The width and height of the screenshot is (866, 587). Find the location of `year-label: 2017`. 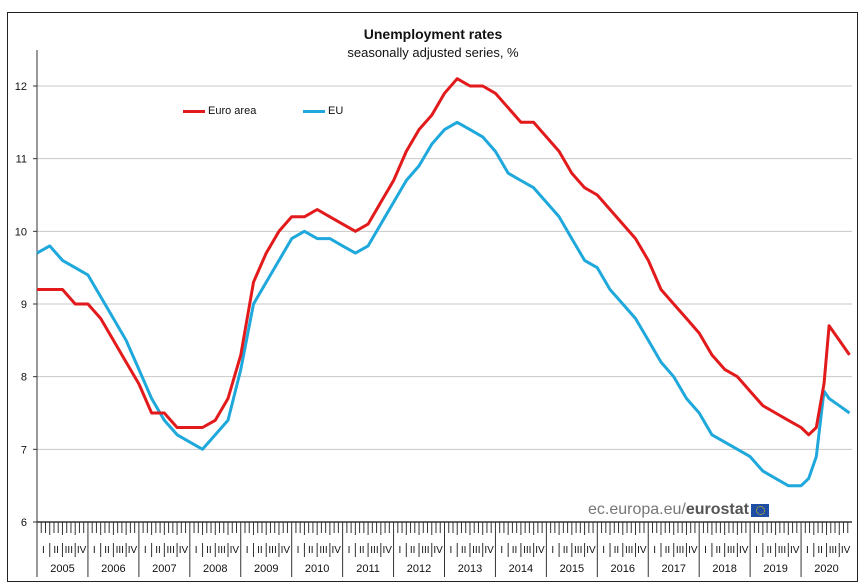

year-label: 2017 is located at coordinates (673, 569).